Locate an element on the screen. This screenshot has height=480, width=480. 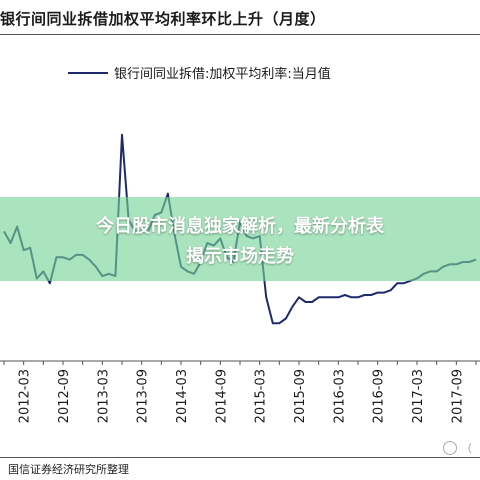
x-tick-label: 2012-09 is located at coordinates (64, 396).